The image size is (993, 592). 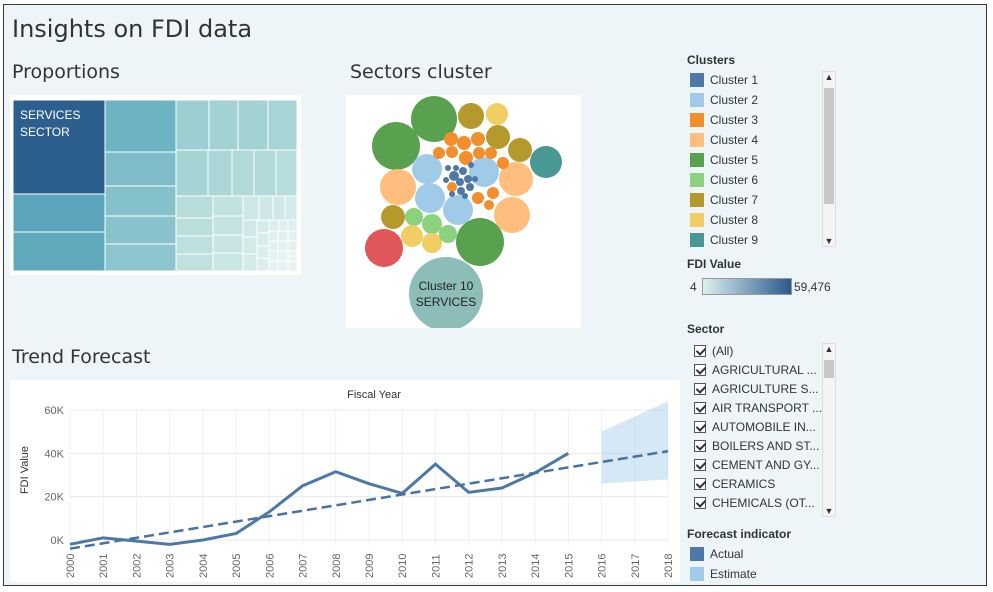 What do you see at coordinates (724, 139) in the screenshot?
I see `cluster-legend-item: Cluster 4` at bounding box center [724, 139].